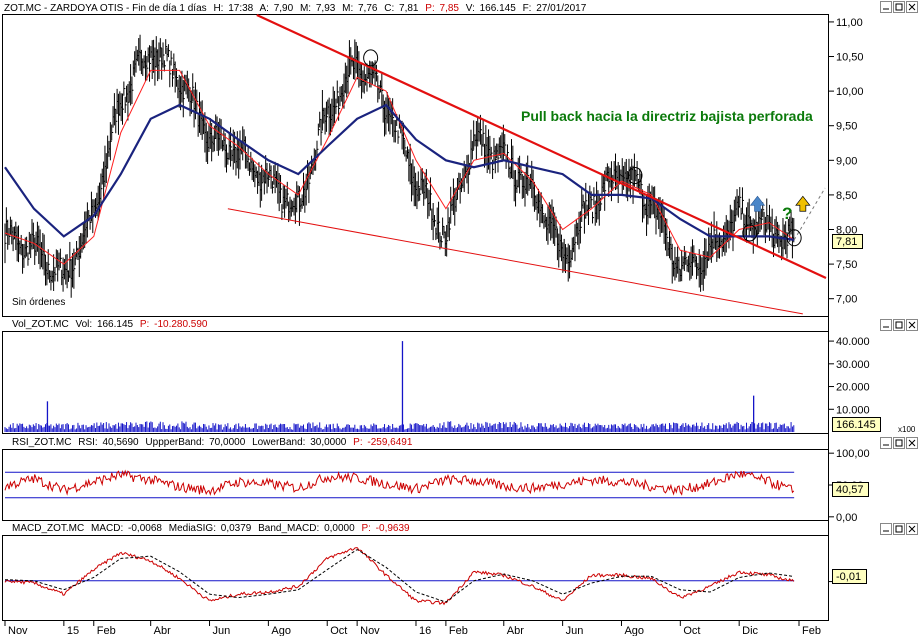 The height and width of the screenshot is (636, 920). What do you see at coordinates (856, 425) in the screenshot?
I see `volume-last-value: 166.145` at bounding box center [856, 425].